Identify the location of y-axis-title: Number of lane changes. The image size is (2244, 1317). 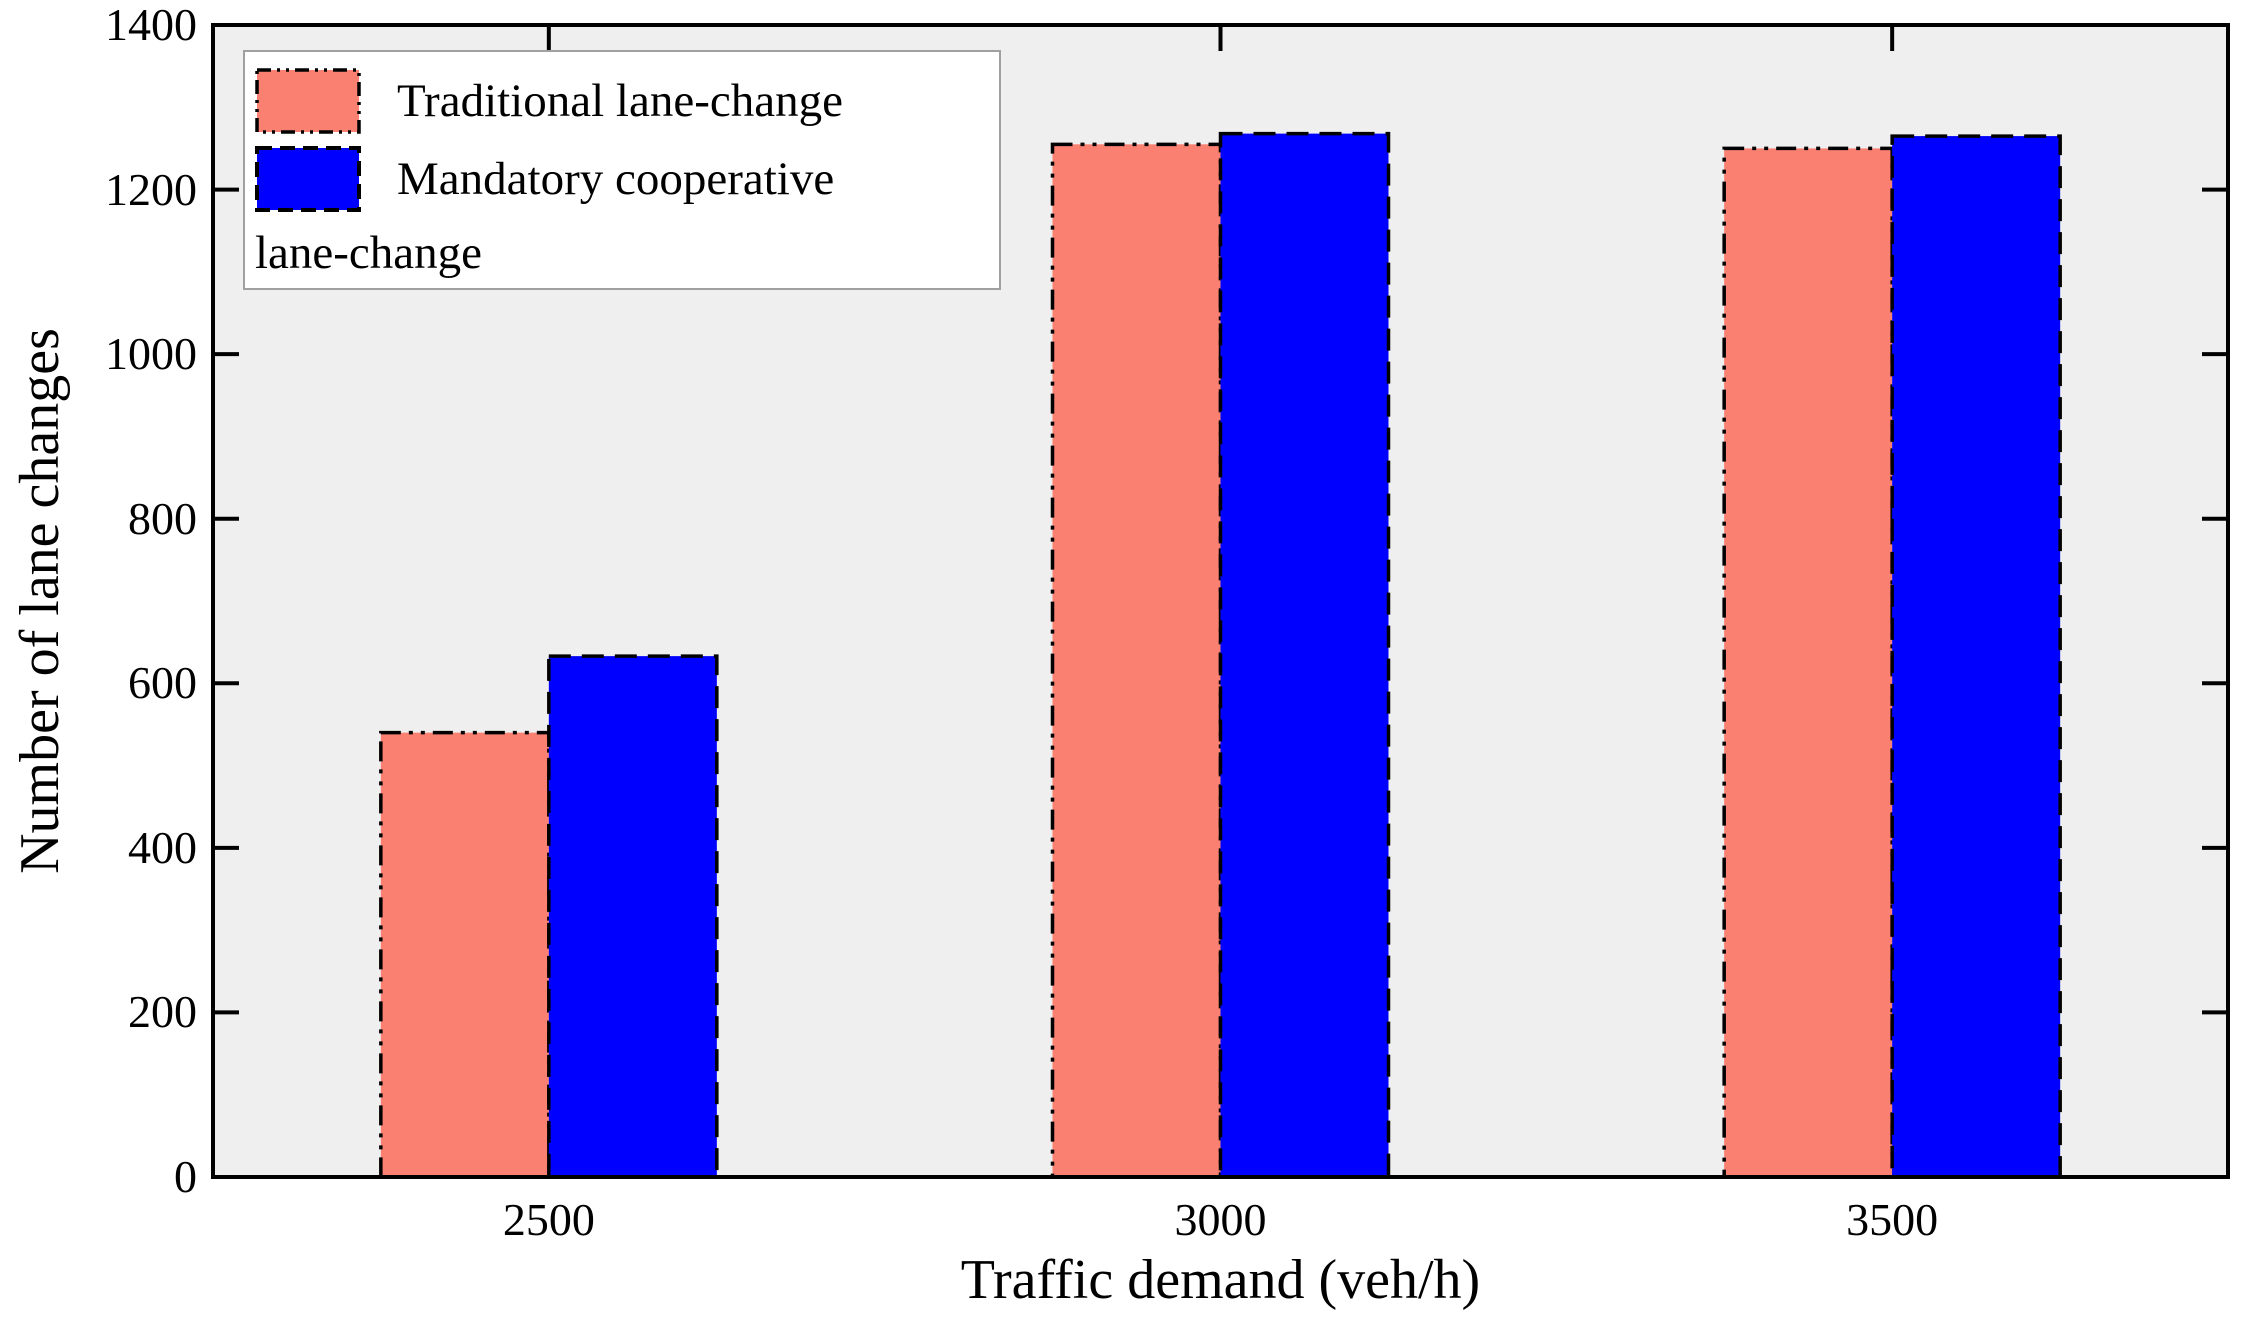
(40, 601).